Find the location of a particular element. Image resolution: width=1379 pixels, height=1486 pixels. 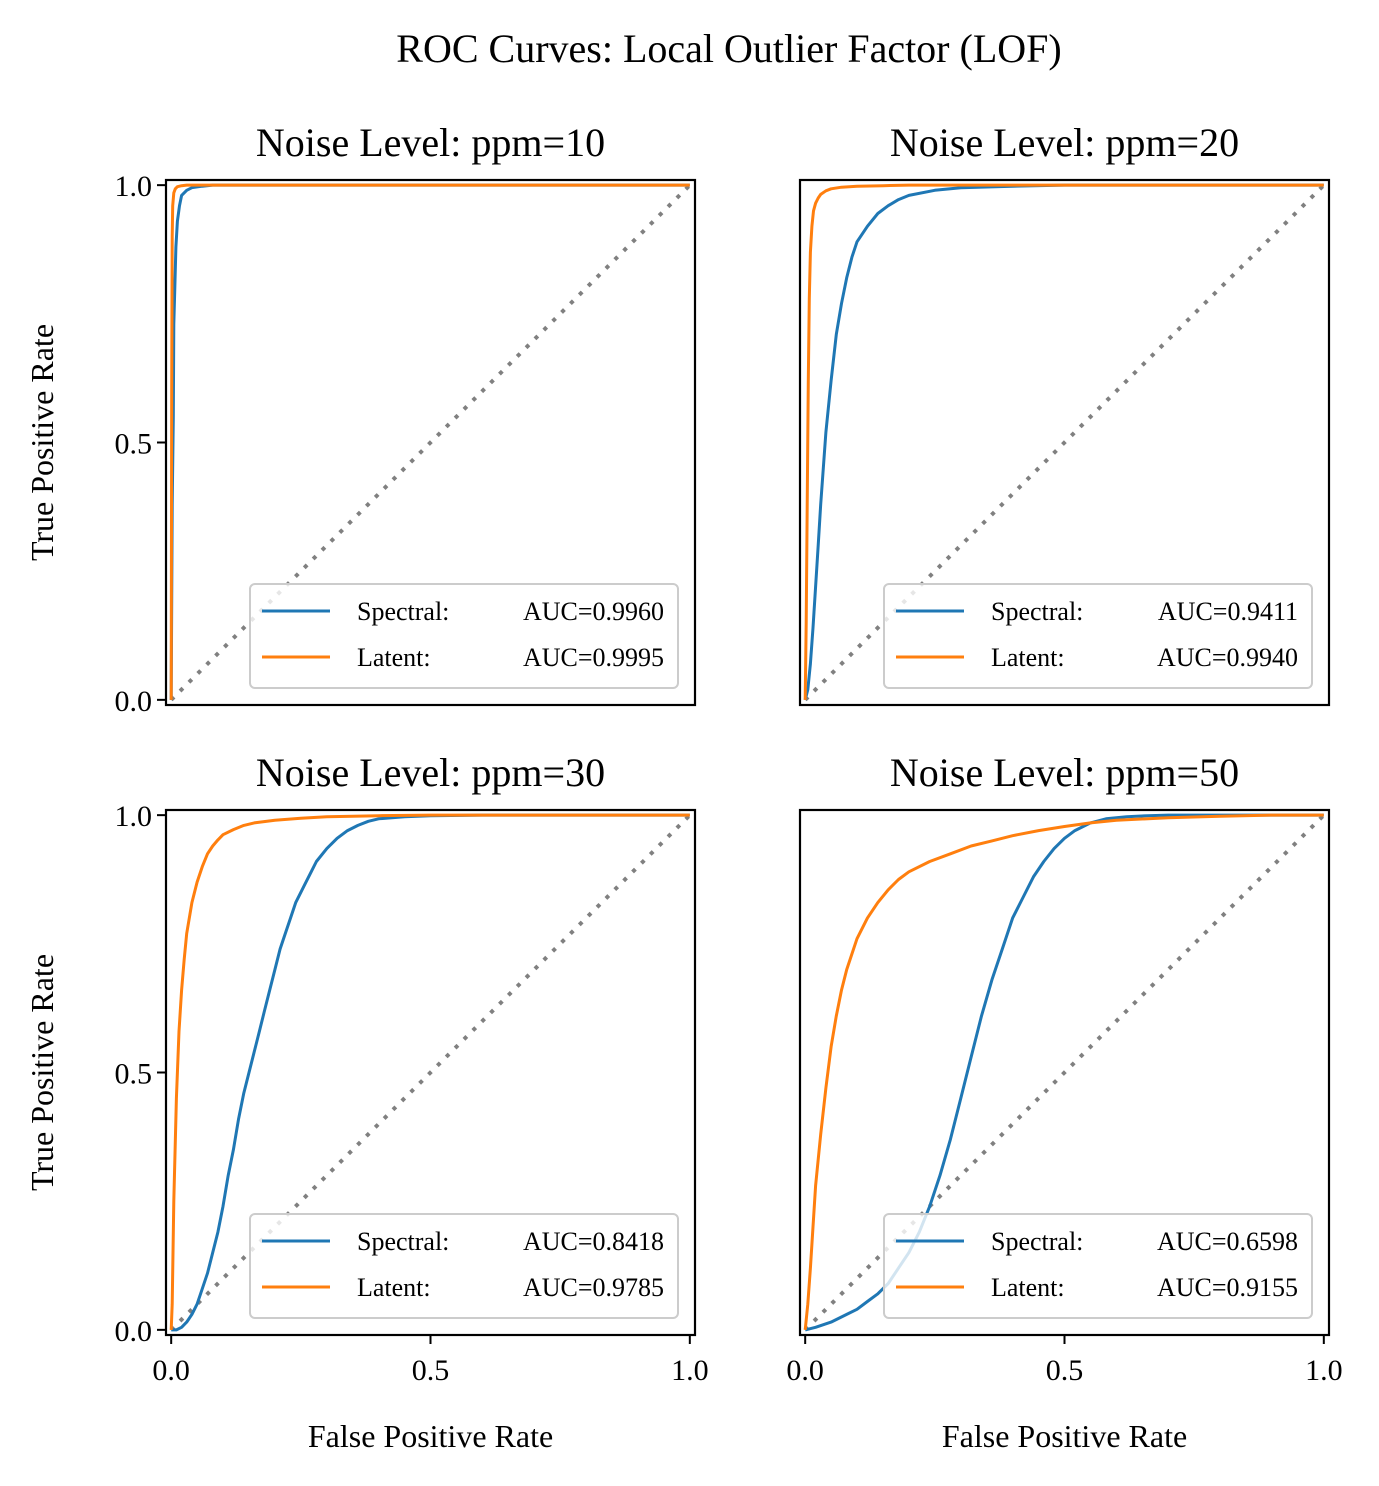

subplot-title: Noise Level: ppm=10 is located at coordinates (430, 142).